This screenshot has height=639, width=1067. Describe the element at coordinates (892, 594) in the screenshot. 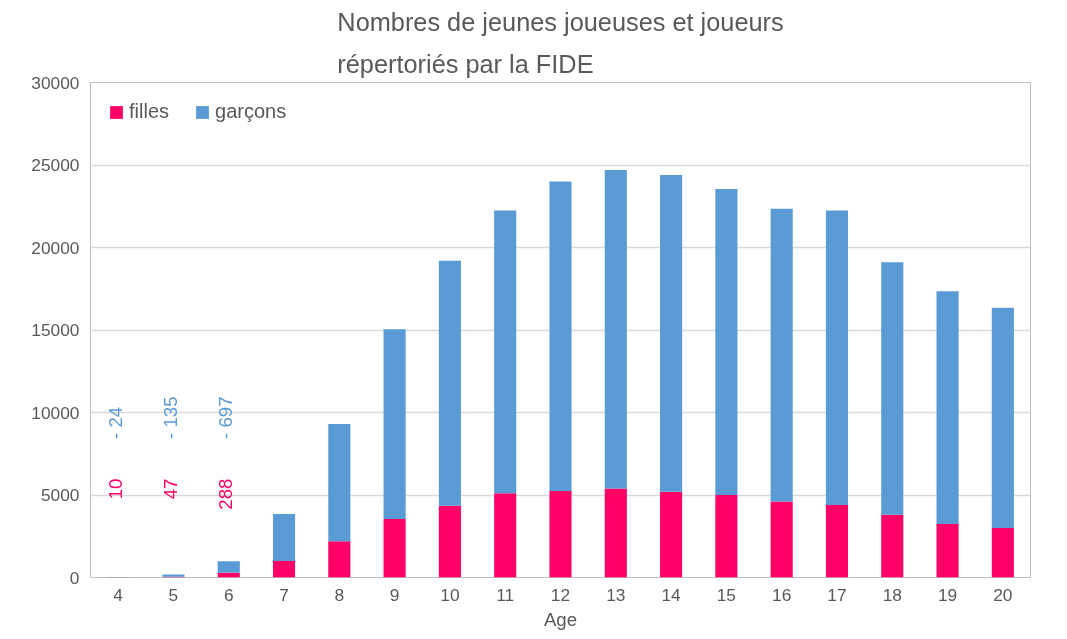

I see `x-tick-label: 18` at that location.